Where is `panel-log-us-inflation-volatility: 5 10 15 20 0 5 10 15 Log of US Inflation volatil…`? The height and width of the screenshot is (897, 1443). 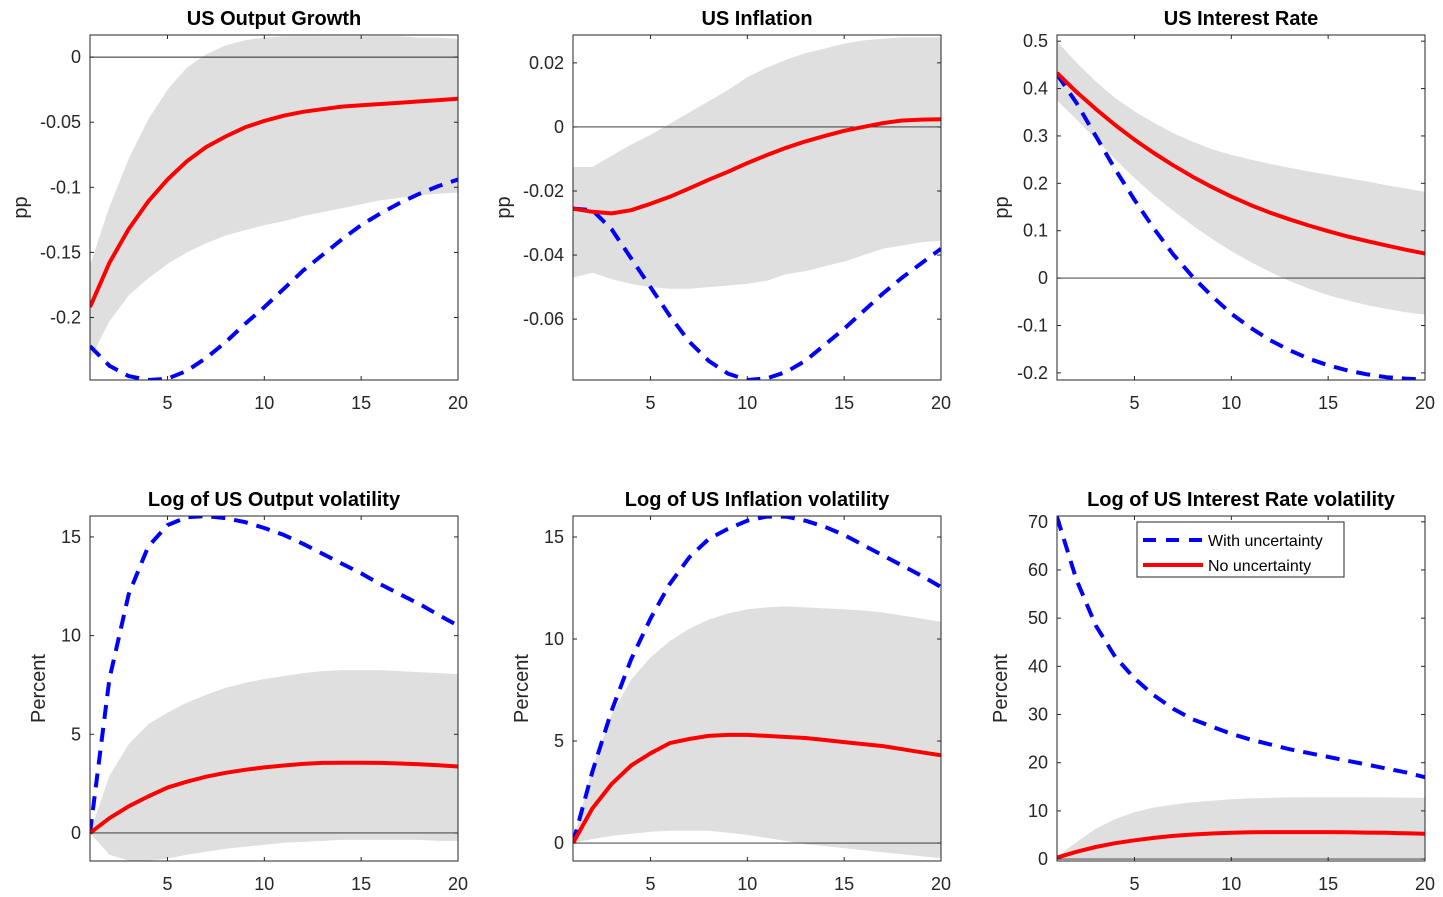 panel-log-us-inflation-volatility: 5 10 15 20 0 5 10 15 Log of US Inflation volatil… is located at coordinates (731, 691).